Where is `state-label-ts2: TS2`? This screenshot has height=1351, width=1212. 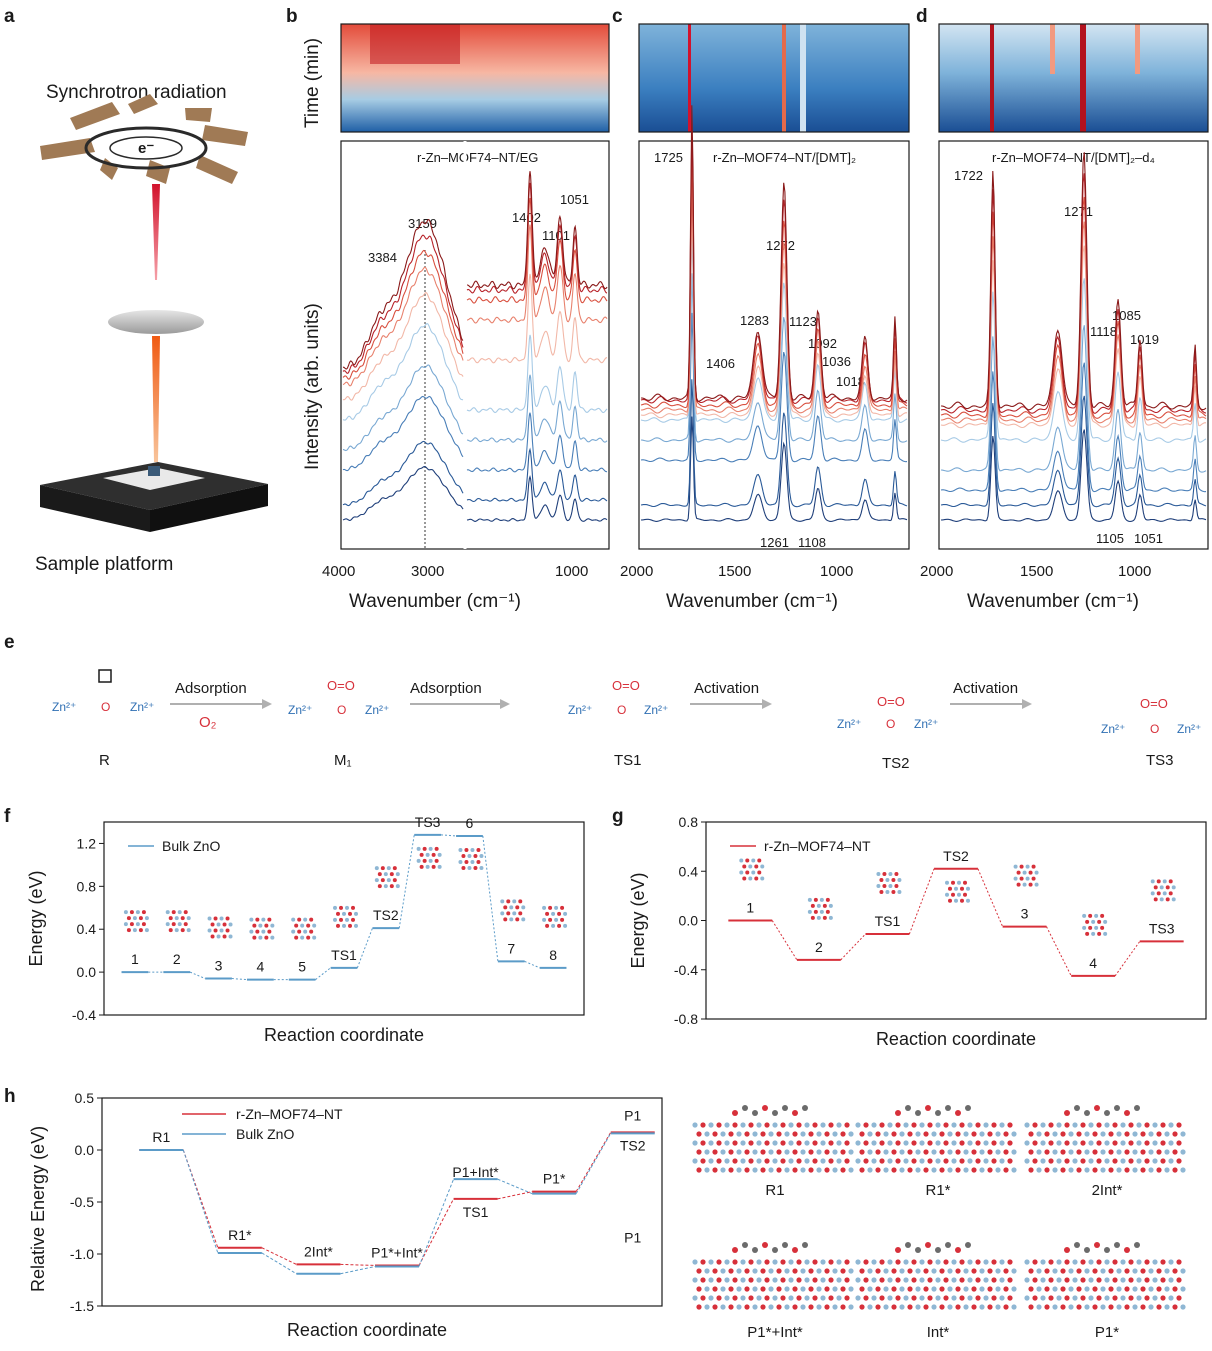
state-label-ts2: TS2 is located at coordinates (896, 763).